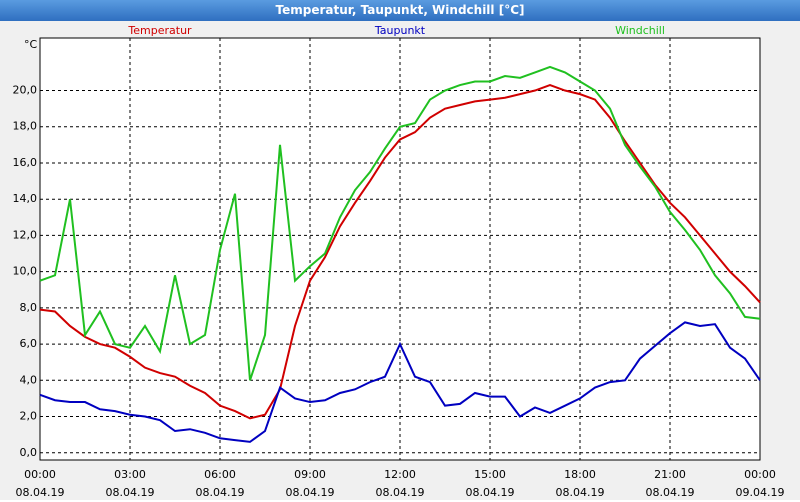 This screenshot has height=502, width=800. Describe the element at coordinates (31, 44) in the screenshot. I see `y-unit: °C` at that location.